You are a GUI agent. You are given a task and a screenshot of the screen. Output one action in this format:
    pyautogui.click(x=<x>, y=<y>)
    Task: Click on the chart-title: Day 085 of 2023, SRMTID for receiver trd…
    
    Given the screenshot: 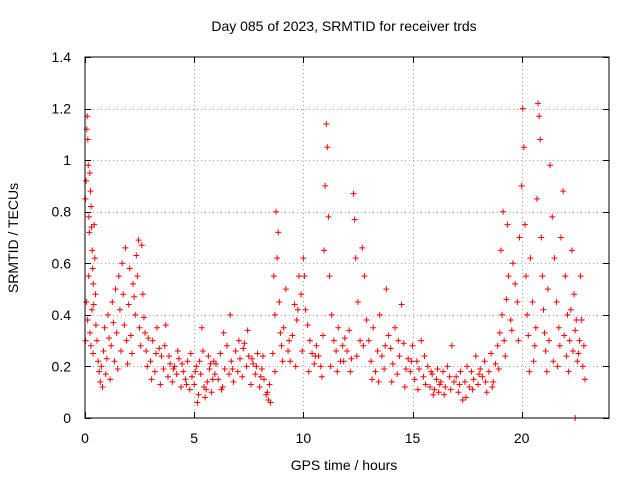 What is the action you would take?
    pyautogui.click(x=343, y=26)
    